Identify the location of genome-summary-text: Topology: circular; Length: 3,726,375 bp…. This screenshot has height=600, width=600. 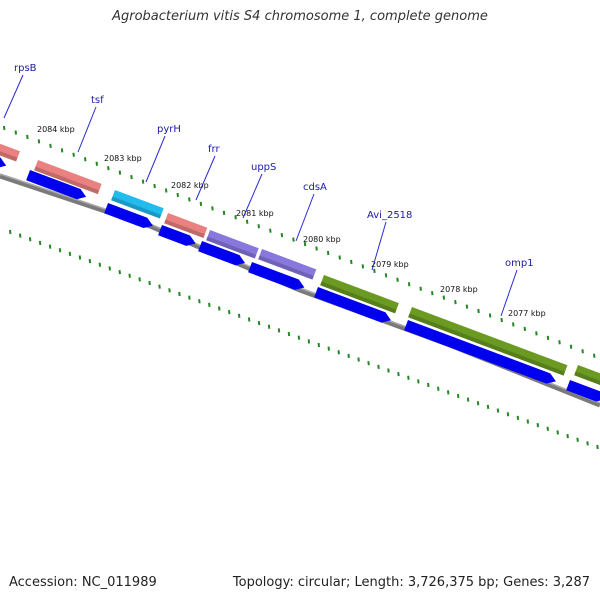
(411, 582).